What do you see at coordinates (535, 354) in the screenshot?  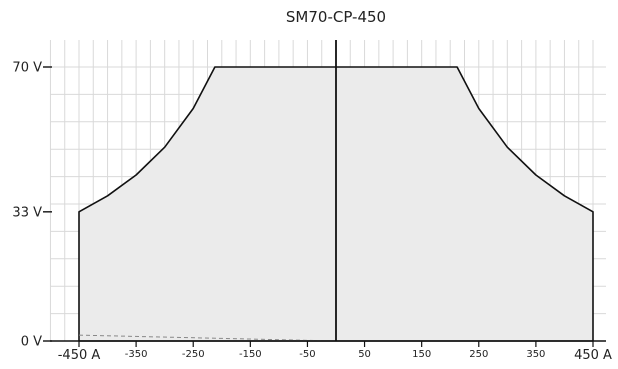 I see `x-tick-label: 350` at bounding box center [535, 354].